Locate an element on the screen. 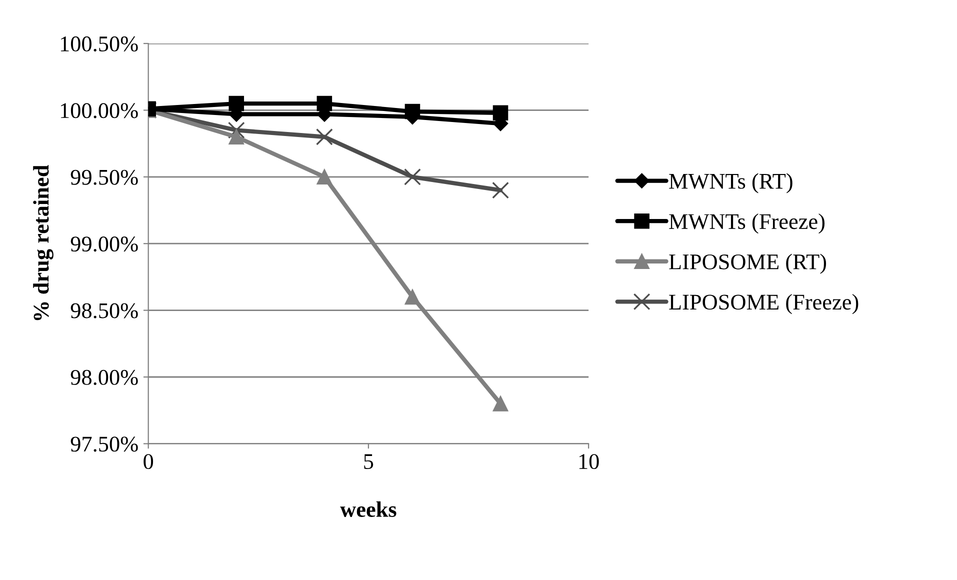 This screenshot has width=957, height=580. y-tick-label: 99.50% is located at coordinates (104, 177).